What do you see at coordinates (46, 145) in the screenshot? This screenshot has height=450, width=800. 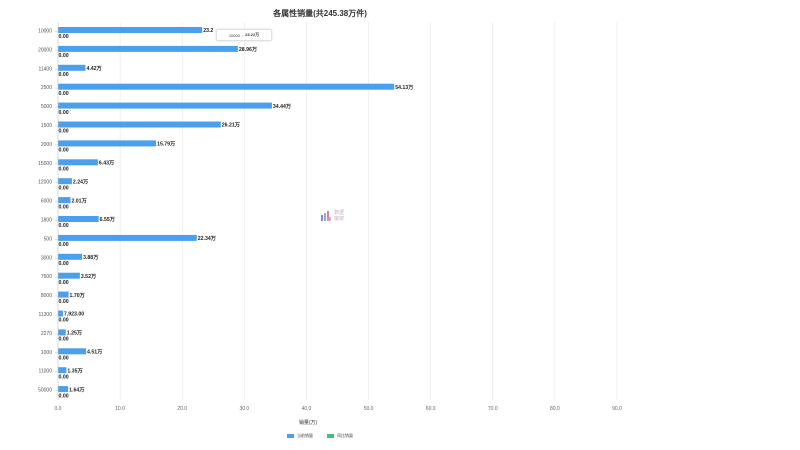 I see `y-tick-label: 2000` at bounding box center [46, 145].